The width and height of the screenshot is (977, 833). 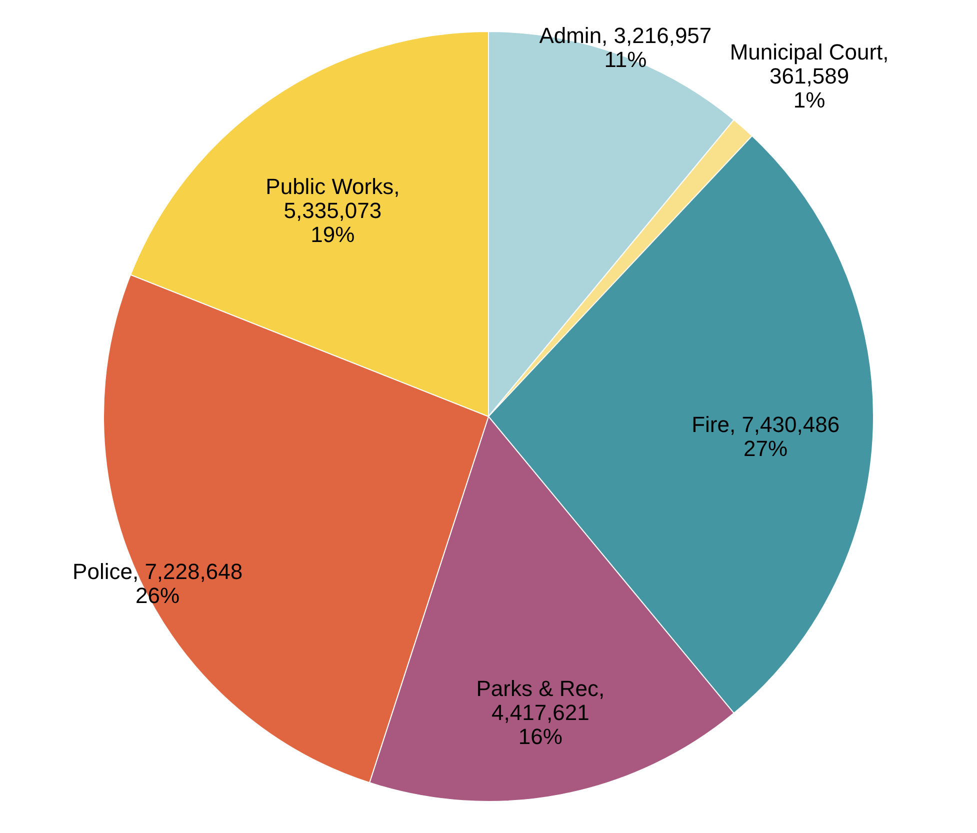 I want to click on data-label: 19%, so click(x=332, y=235).